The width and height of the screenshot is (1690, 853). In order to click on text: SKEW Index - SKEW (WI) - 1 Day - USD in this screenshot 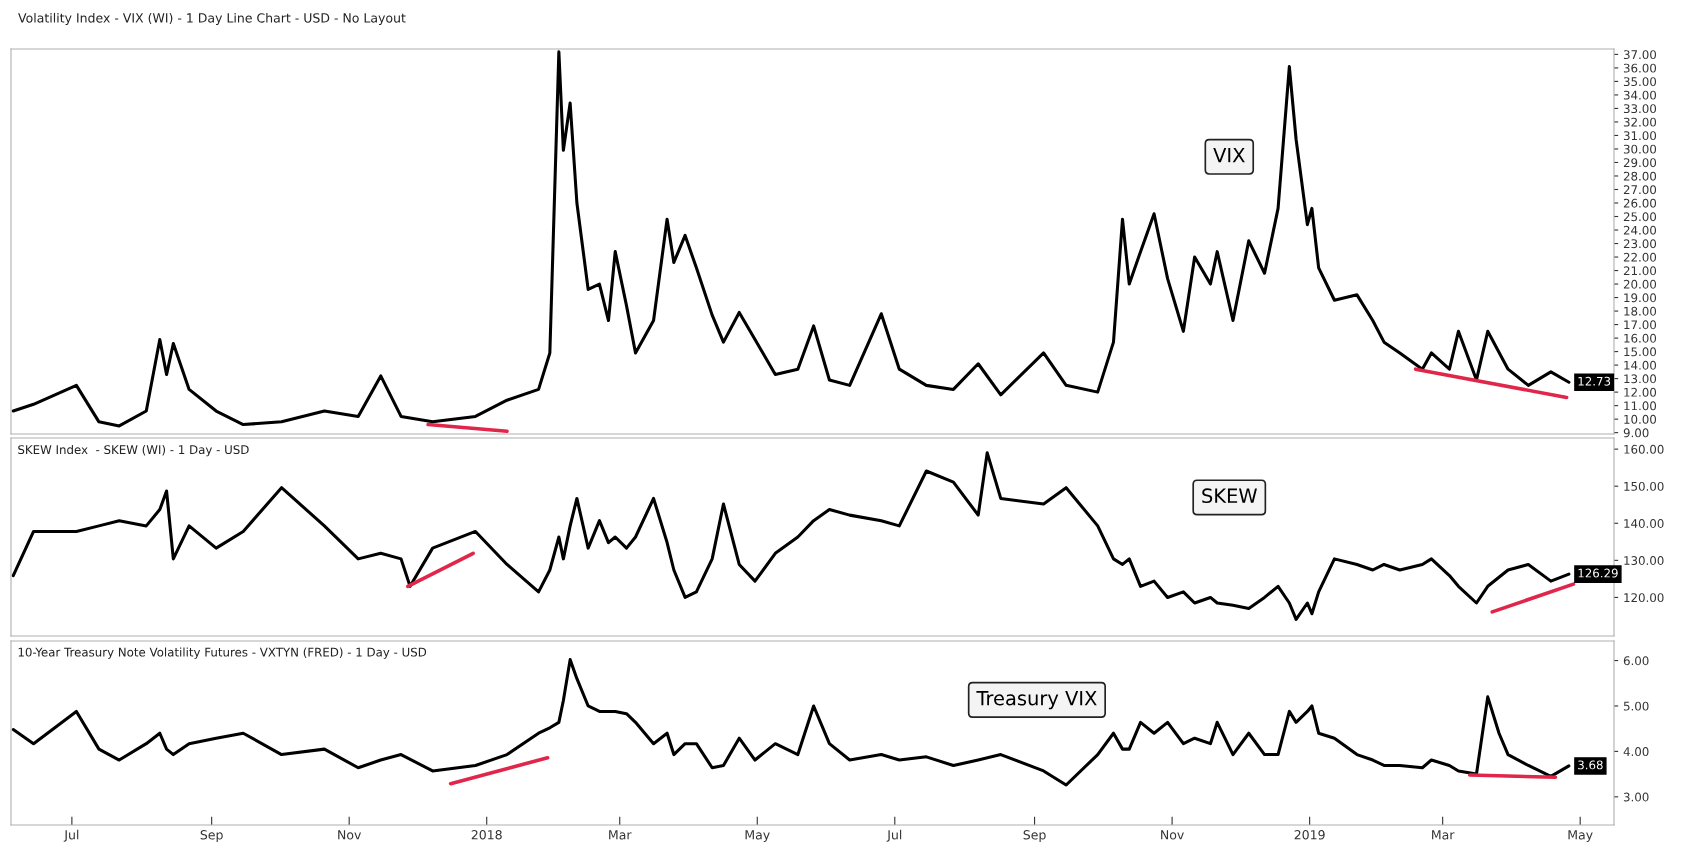, I will do `click(133, 450)`.